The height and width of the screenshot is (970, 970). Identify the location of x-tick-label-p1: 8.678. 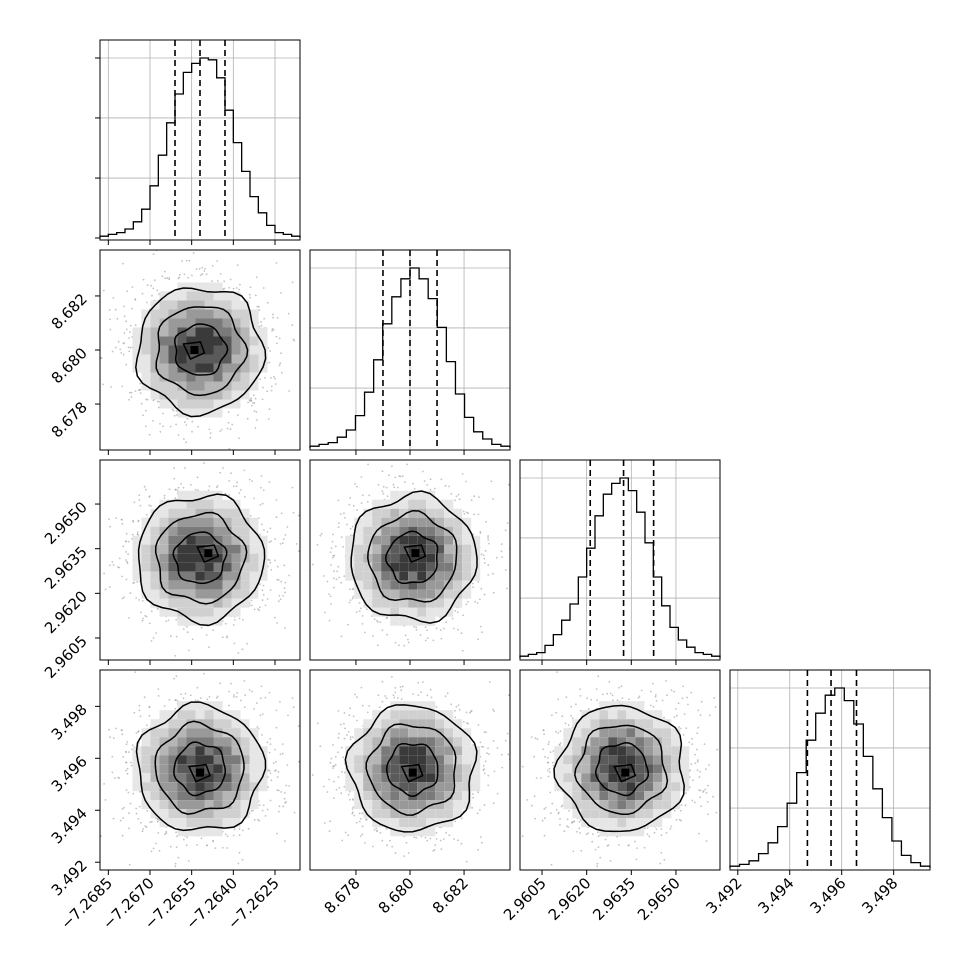
(342, 895).